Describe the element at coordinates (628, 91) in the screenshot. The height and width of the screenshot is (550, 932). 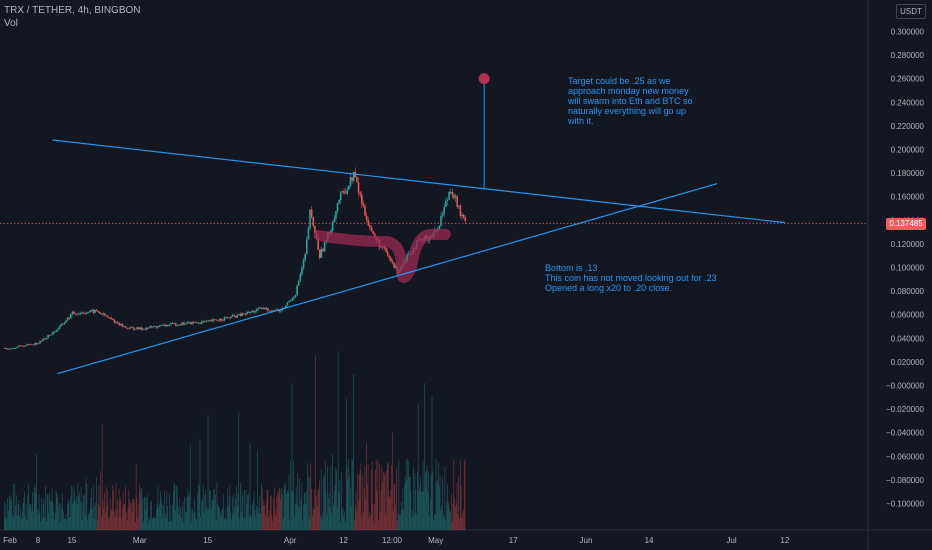
I see `target-note-line: approach monday new money` at that location.